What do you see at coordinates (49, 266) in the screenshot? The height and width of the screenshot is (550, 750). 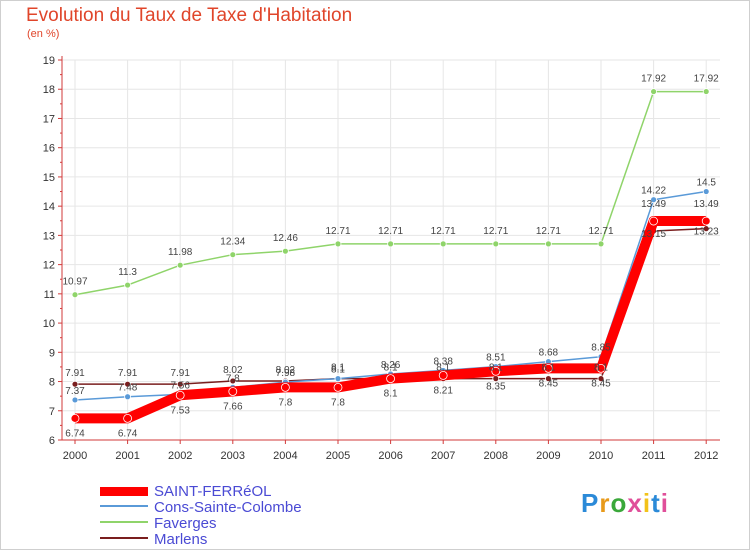 I see `y-tick-label: 12` at bounding box center [49, 266].